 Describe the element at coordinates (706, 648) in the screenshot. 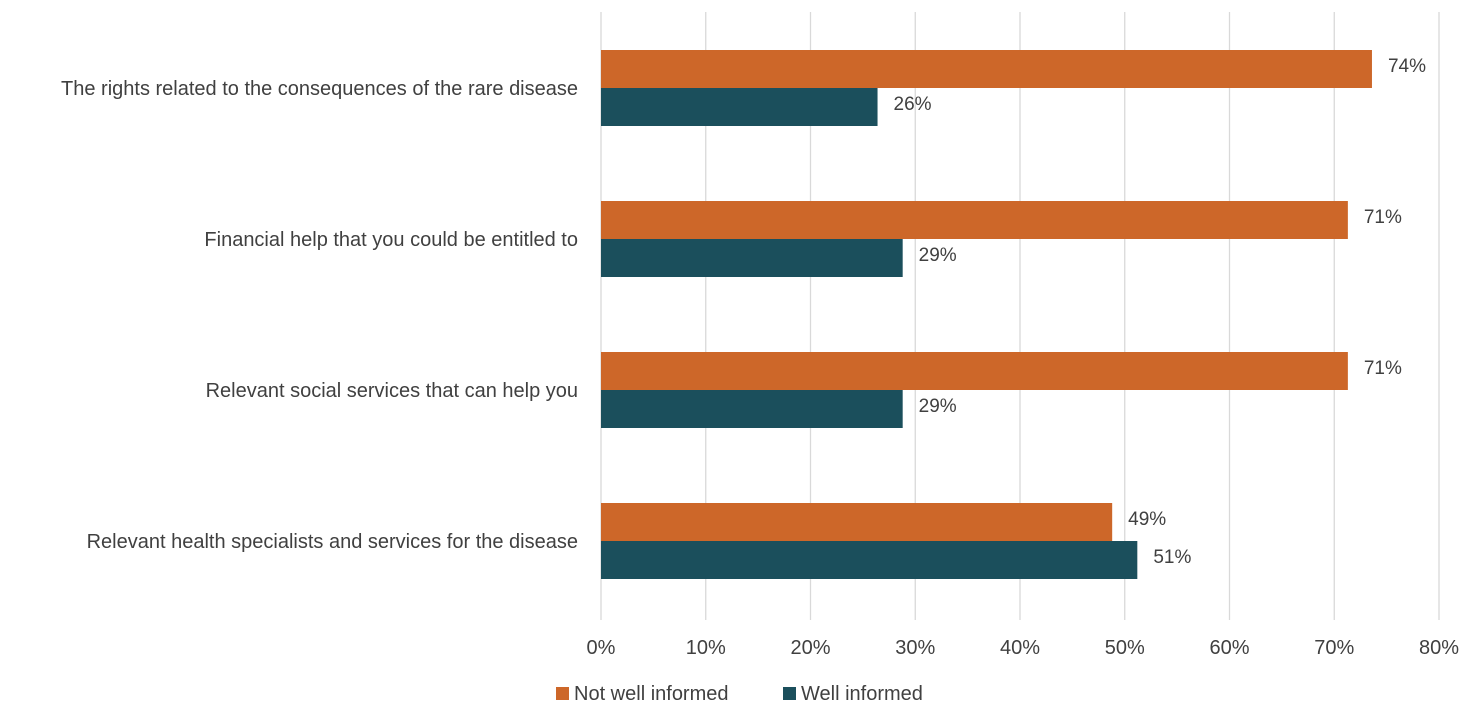

I see `x-tick-label: 10%` at that location.